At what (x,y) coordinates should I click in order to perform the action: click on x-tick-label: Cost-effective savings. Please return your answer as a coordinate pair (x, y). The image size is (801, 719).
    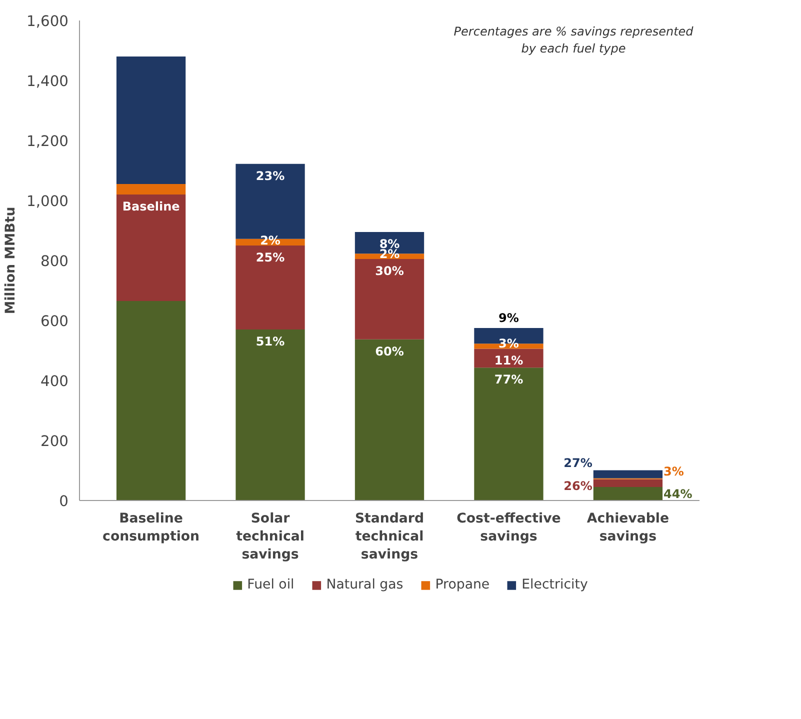
    Looking at the image, I should click on (508, 528).